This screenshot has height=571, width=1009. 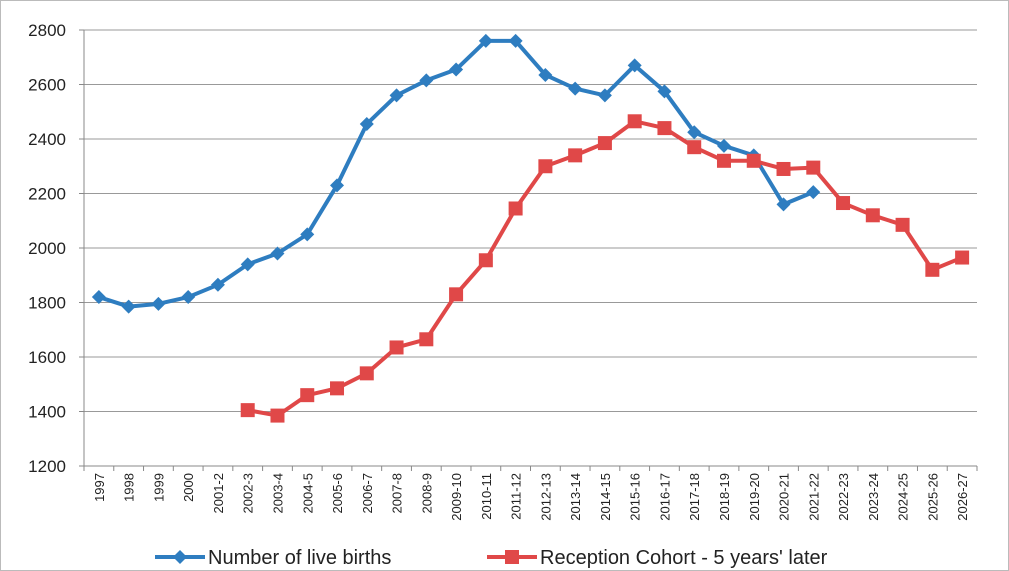 What do you see at coordinates (426, 493) in the screenshot?
I see `x-tick-label: 2008-9` at bounding box center [426, 493].